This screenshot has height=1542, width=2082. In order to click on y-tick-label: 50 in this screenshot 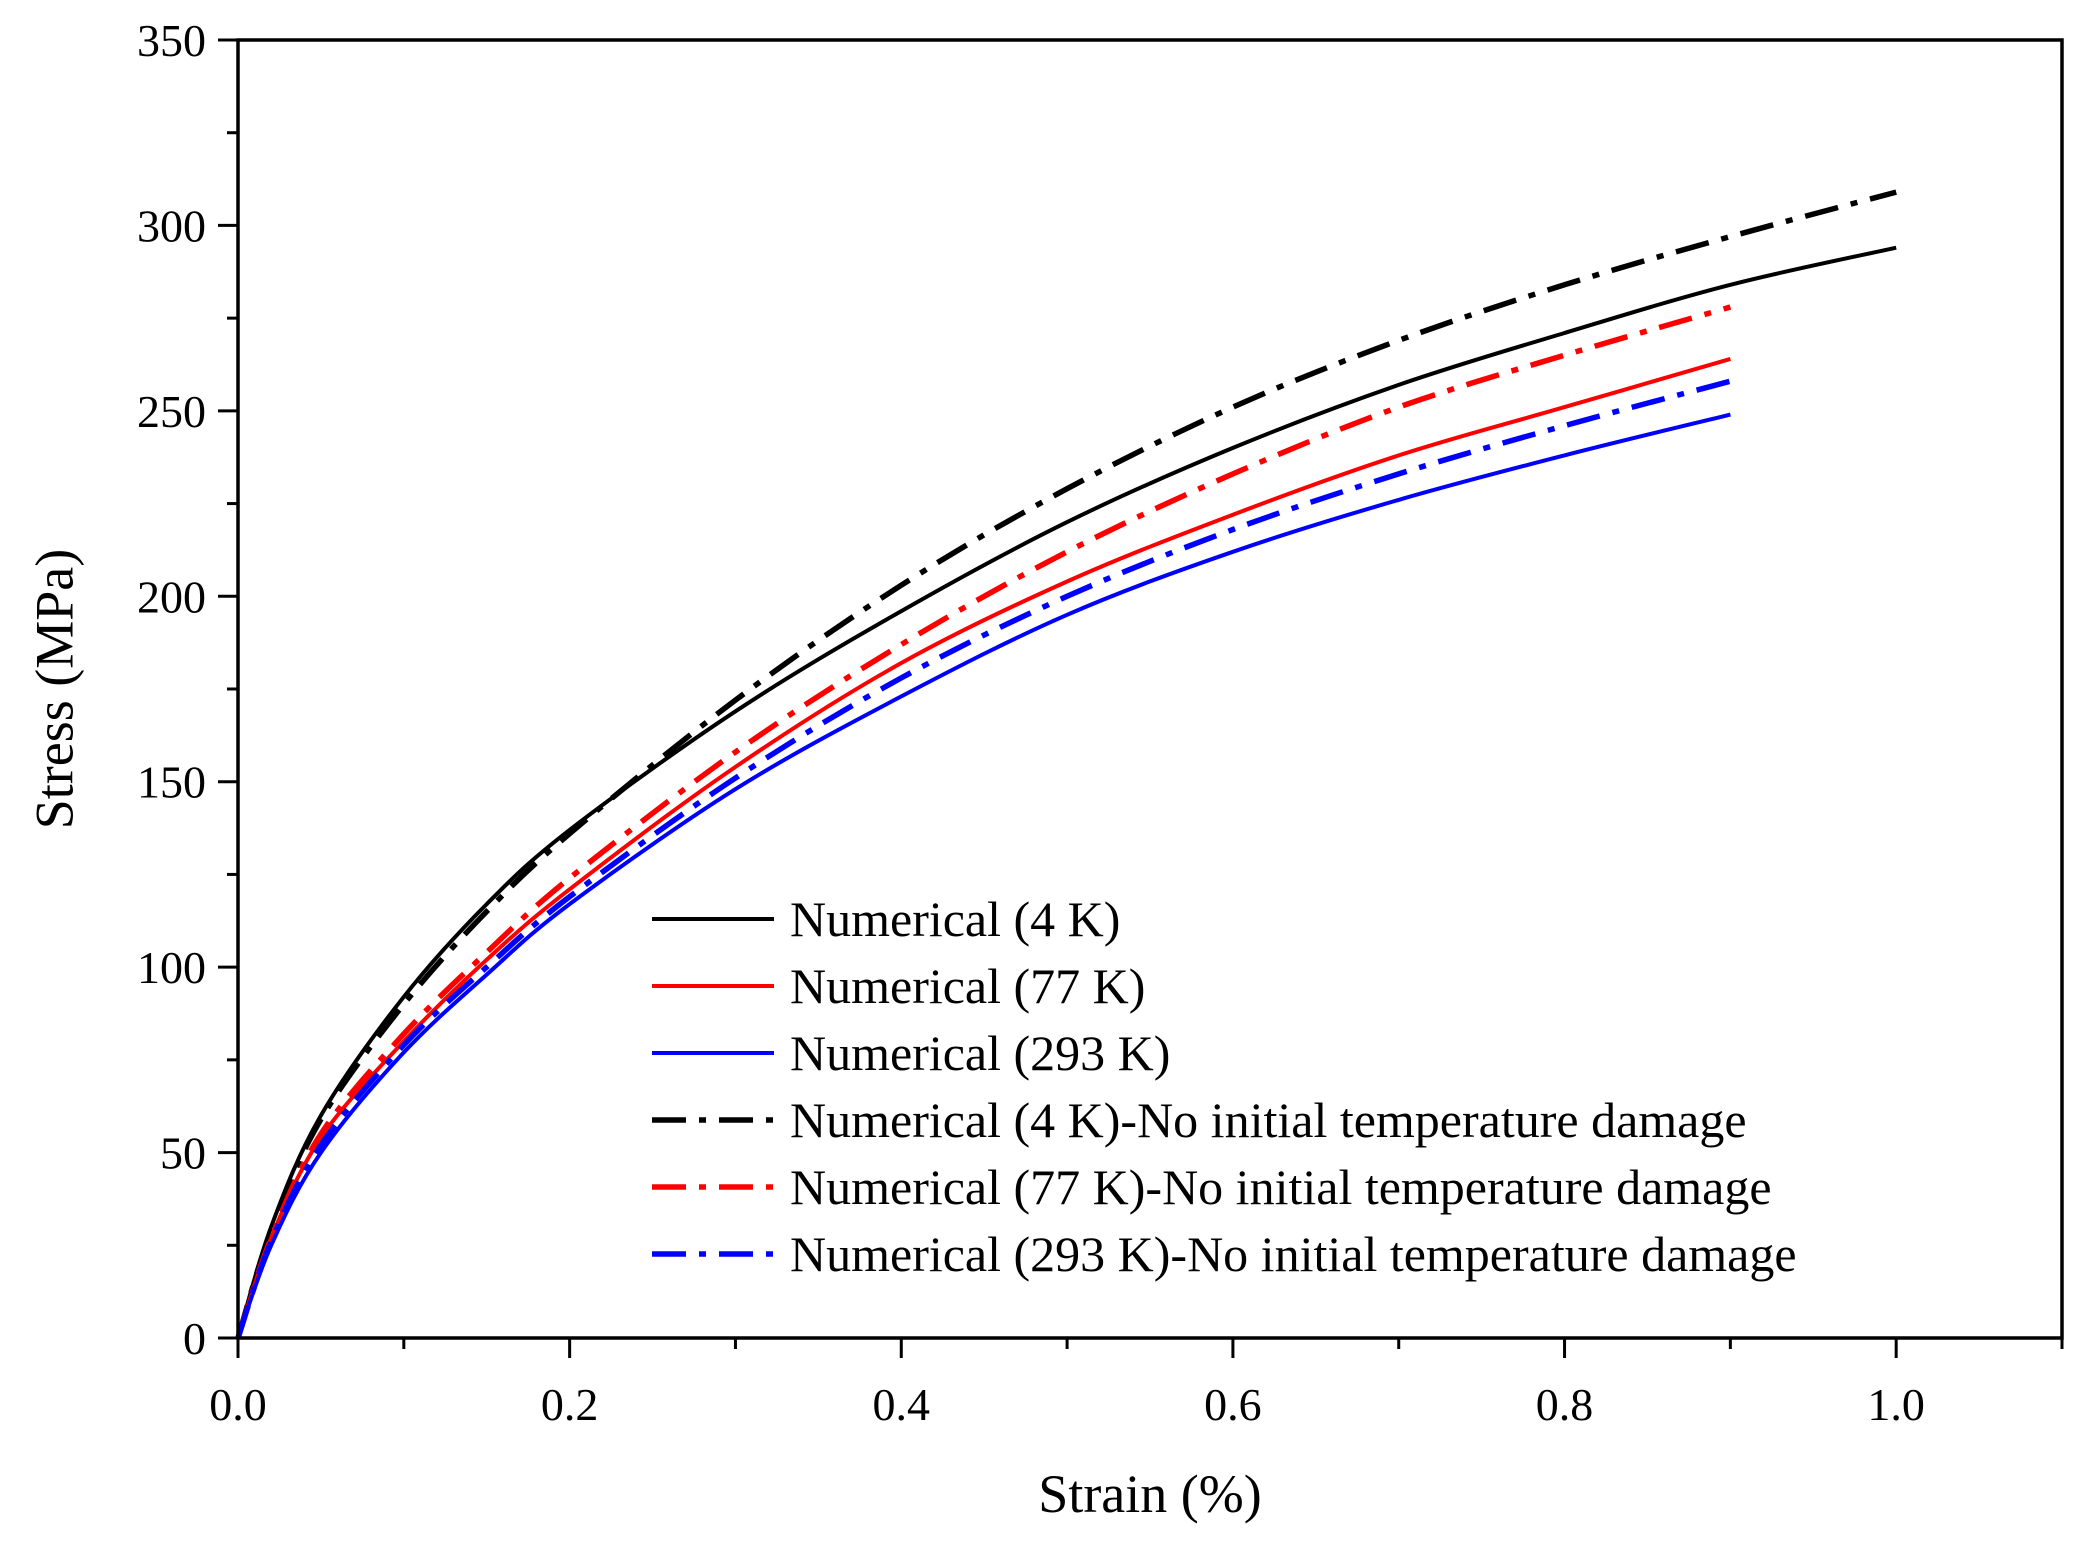, I will do `click(183, 1153)`.